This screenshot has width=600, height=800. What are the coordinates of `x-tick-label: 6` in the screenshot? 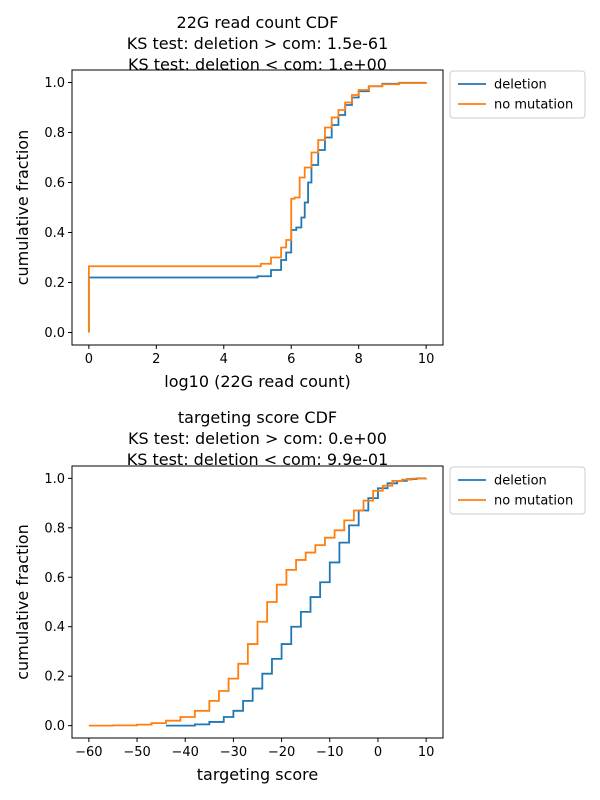 It's located at (291, 359).